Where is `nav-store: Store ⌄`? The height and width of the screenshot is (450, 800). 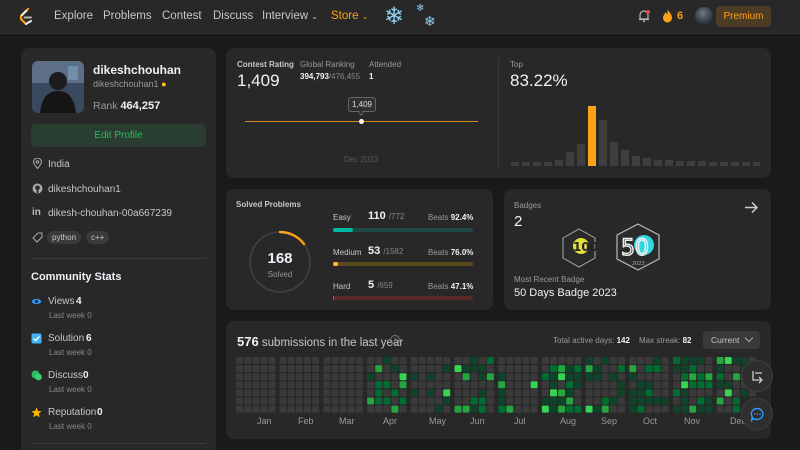
nav-store: Store ⌄ is located at coordinates (349, 16).